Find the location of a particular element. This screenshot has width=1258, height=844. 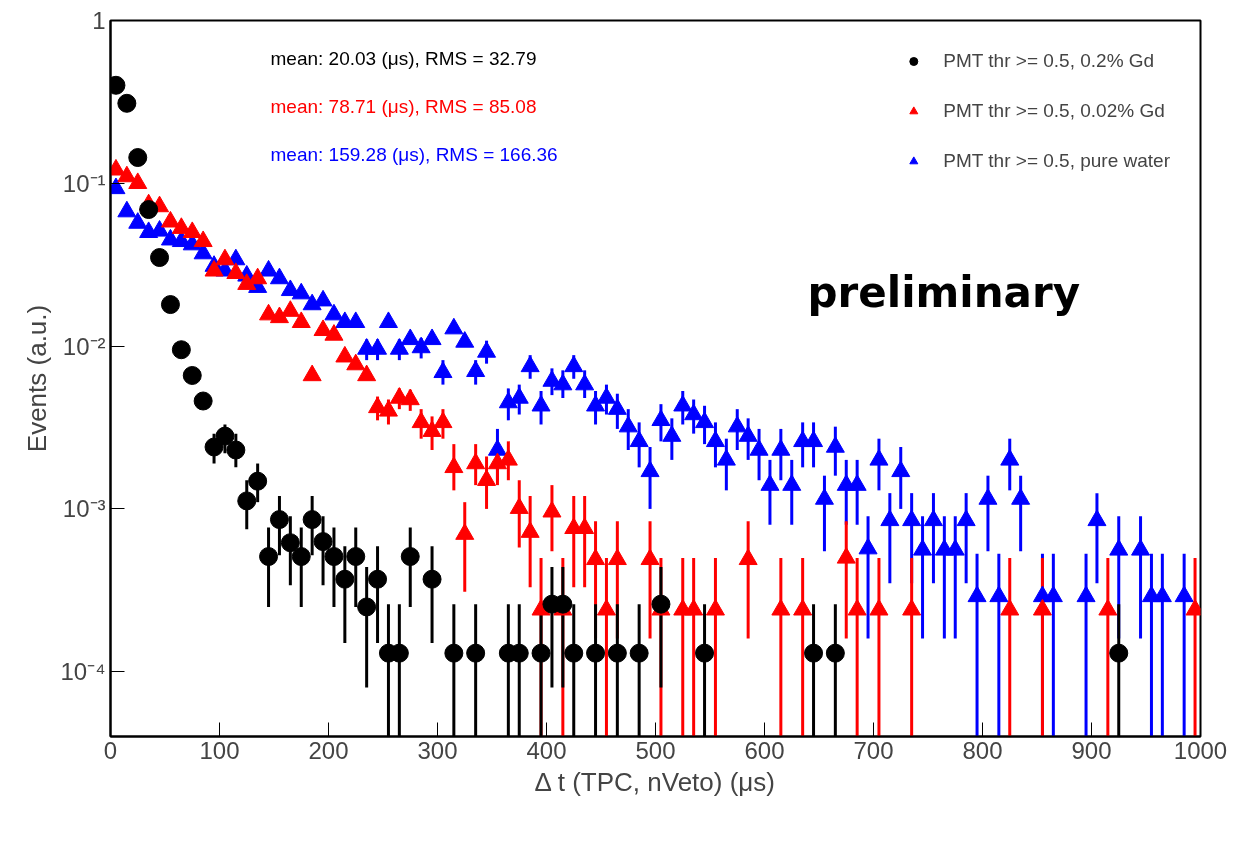

x-tick-label: 400 is located at coordinates (546, 750).